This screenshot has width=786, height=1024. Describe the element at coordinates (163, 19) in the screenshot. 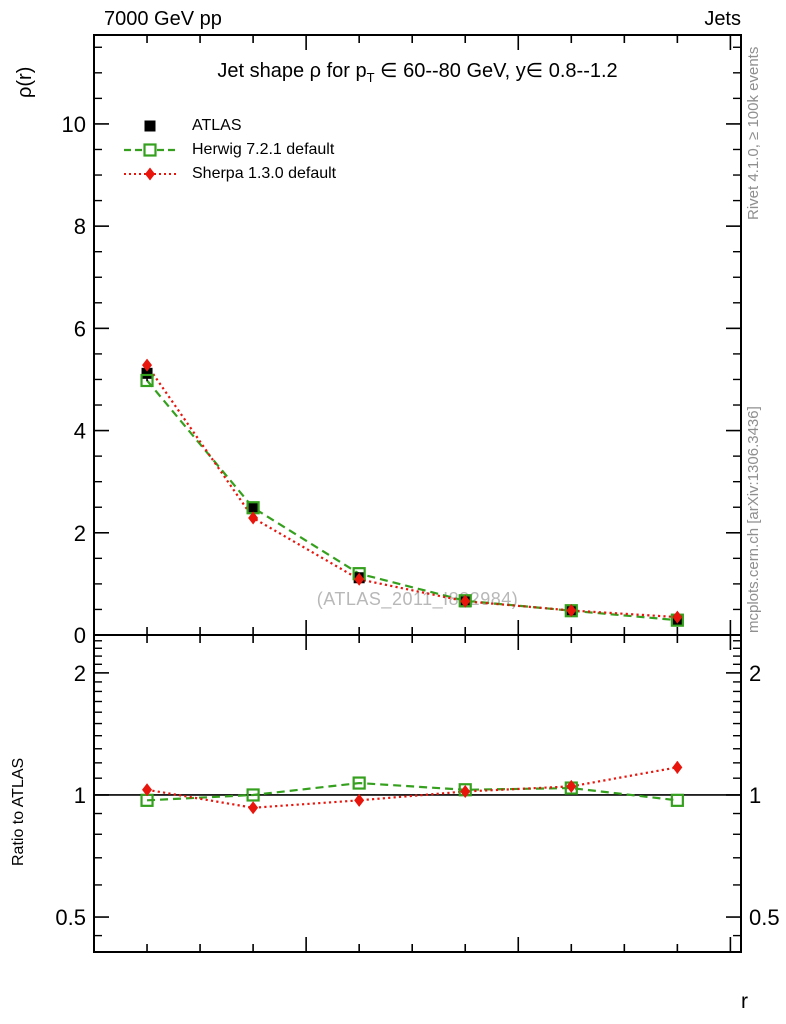

I see `header-beam-energy: 7000 GeV pp` at that location.